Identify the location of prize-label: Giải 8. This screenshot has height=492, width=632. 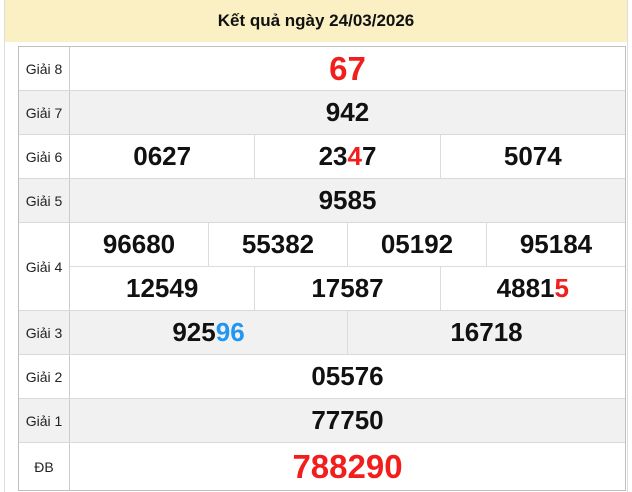
(44, 68).